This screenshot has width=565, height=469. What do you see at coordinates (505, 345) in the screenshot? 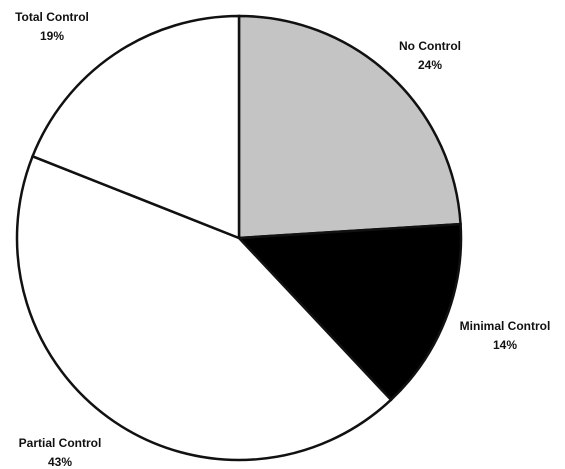
I see `slice-value-label: 14%` at bounding box center [505, 345].